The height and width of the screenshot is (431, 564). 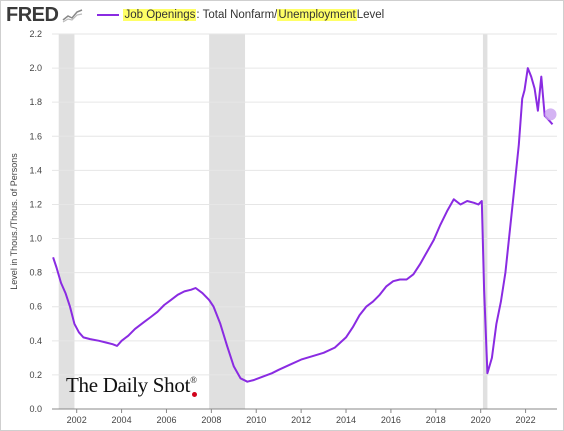 I want to click on registered-mark: ®, so click(x=193, y=380).